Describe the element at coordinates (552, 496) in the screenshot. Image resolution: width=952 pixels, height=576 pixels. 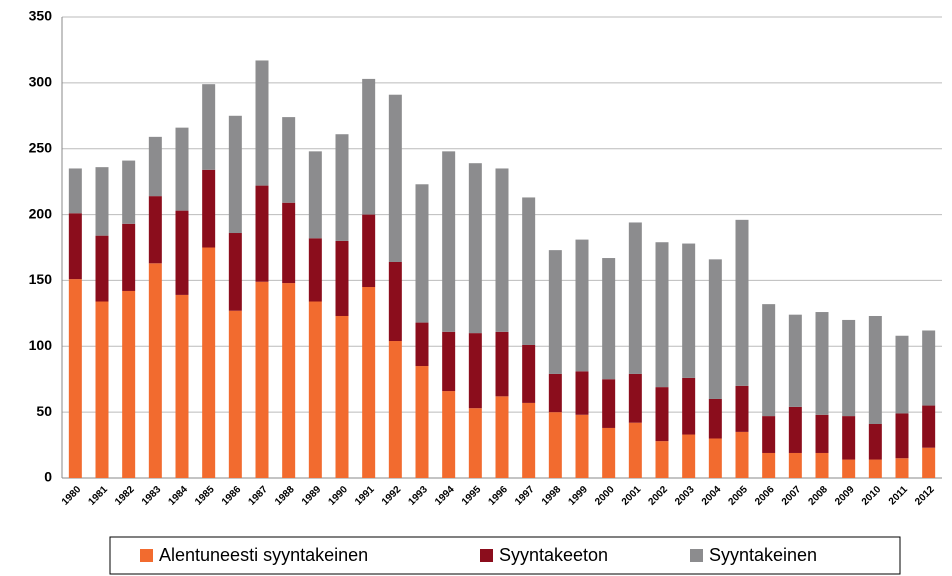
I see `x-tick-label: 1998` at that location.